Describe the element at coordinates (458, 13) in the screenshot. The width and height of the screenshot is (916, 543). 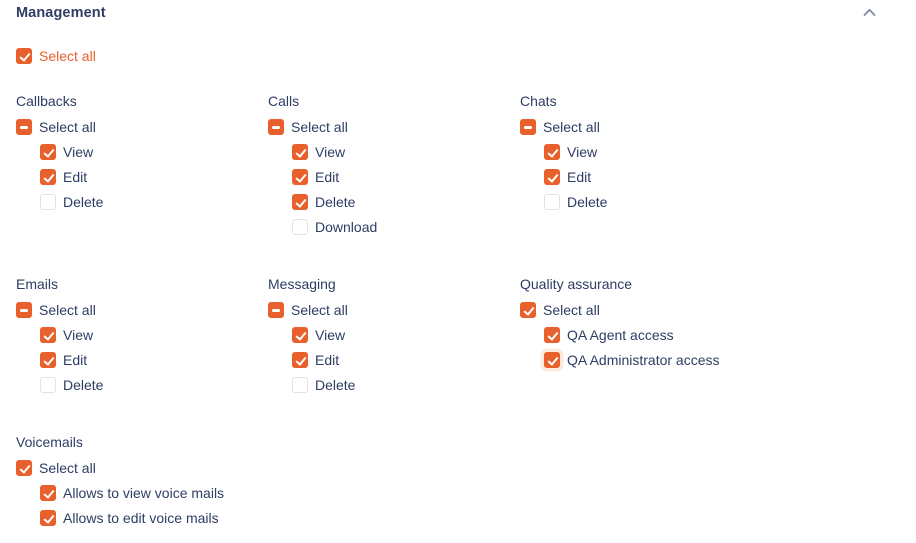
I see `section-header: Management` at that location.